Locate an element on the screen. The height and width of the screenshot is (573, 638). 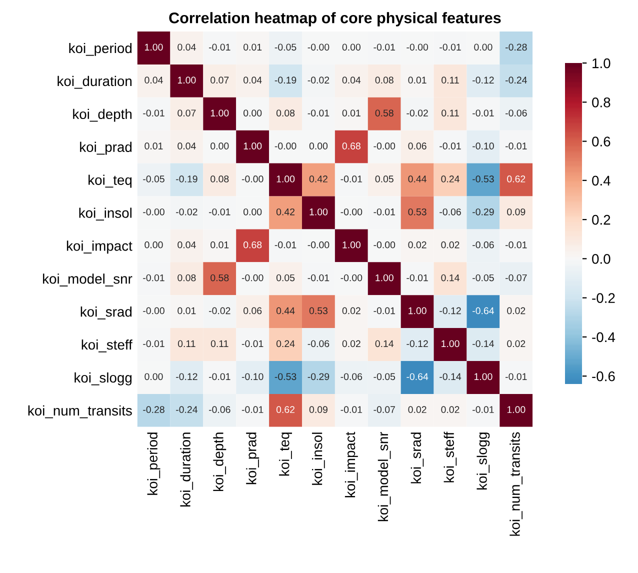
x-tick-label: koi_insol is located at coordinates (318, 458).